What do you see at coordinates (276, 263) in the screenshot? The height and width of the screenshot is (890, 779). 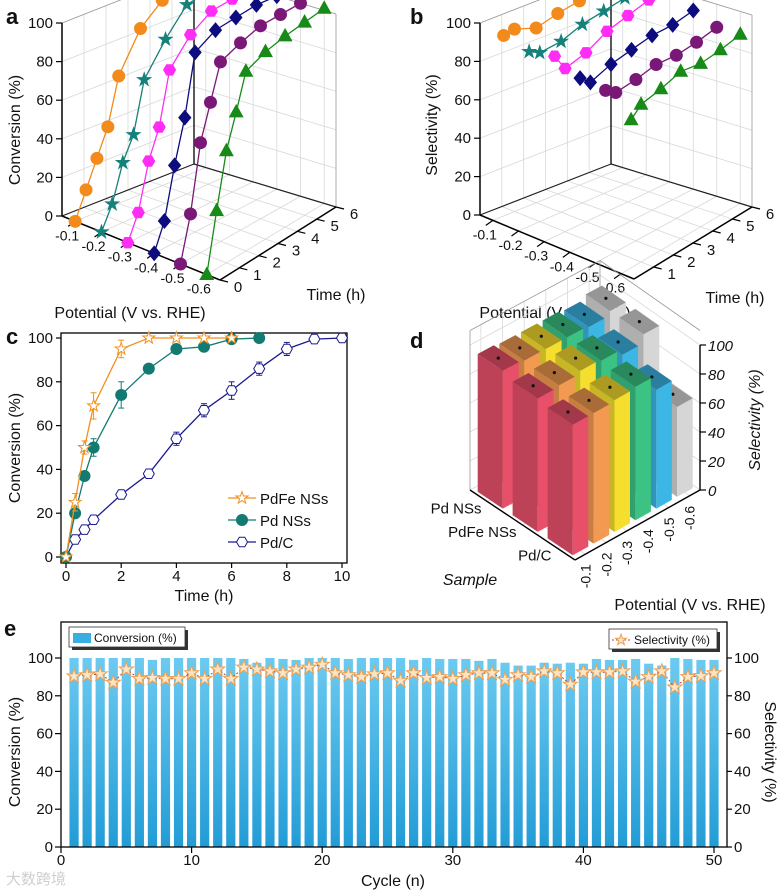 I see `y-tick-label: 2` at bounding box center [276, 263].